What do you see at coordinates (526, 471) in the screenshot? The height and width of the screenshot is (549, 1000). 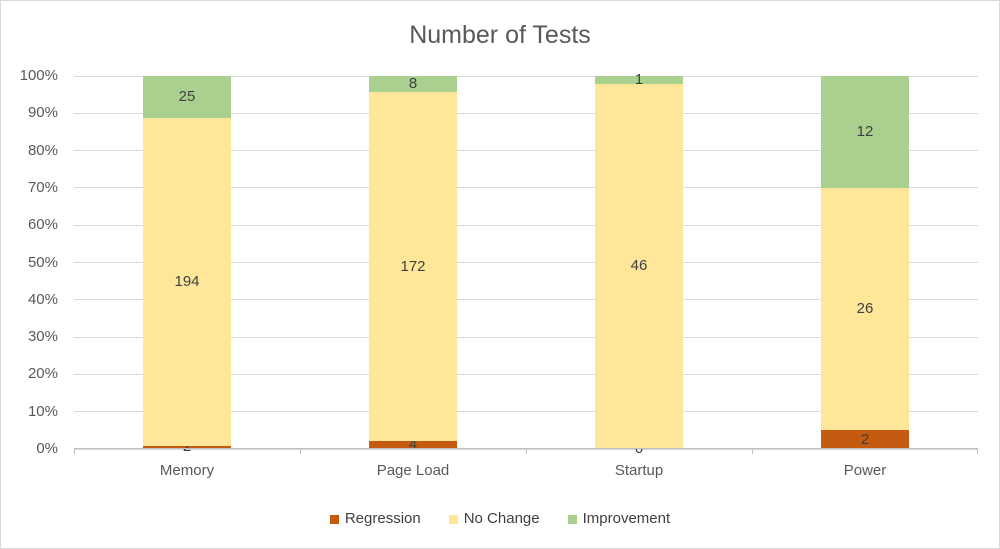 I see `x-axis-labels: Memory Page Load Startup Power` at bounding box center [526, 471].